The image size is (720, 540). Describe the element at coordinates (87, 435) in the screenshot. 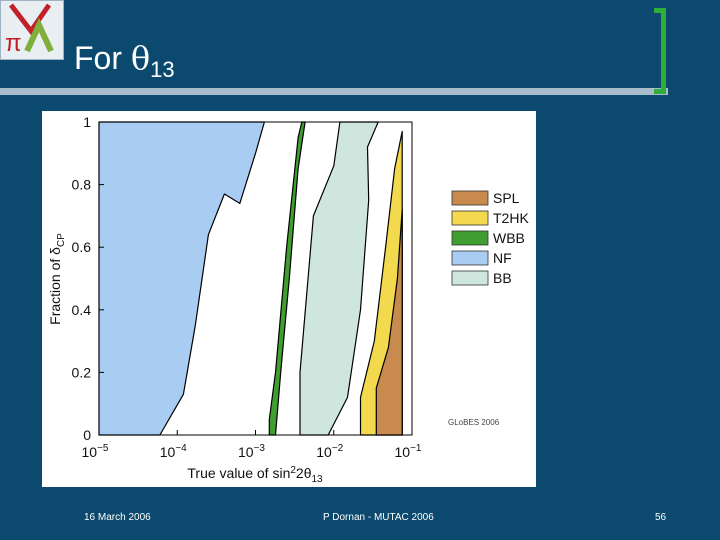

I see `y-tick-label: 0` at that location.